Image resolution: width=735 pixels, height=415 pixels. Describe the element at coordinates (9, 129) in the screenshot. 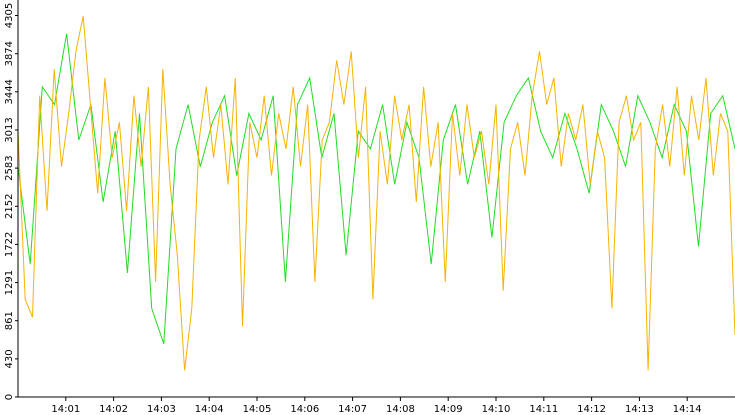

I see `y-tick-label: 3013` at that location.